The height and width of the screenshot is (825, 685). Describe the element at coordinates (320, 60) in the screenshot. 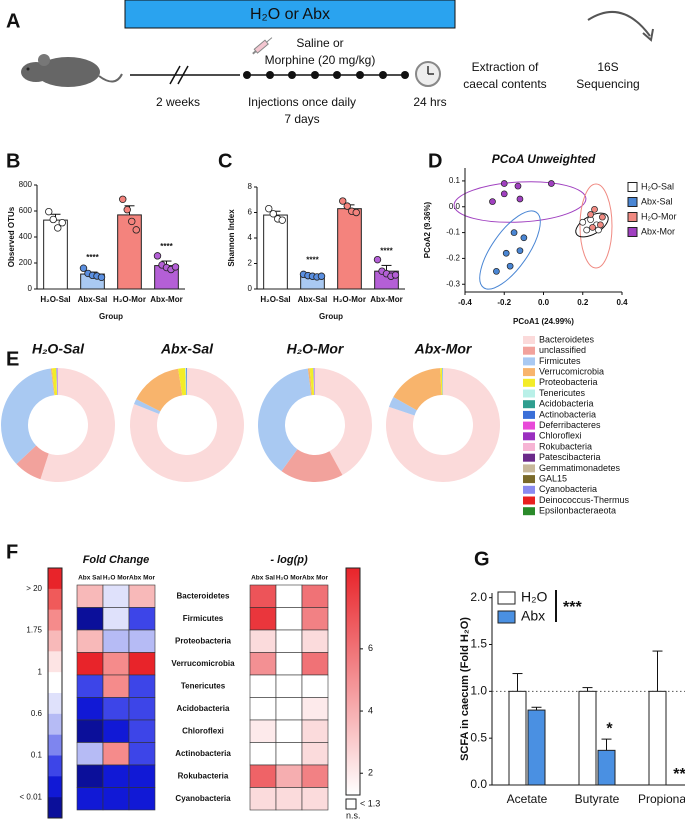

I see `injection-label: Morphine (20 mg/kg)` at that location.